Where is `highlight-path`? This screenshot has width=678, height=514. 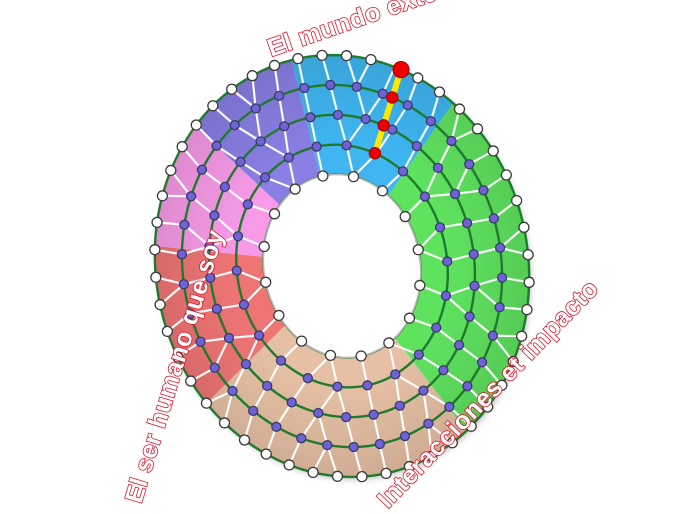
highlight-path is located at coordinates (388, 111).